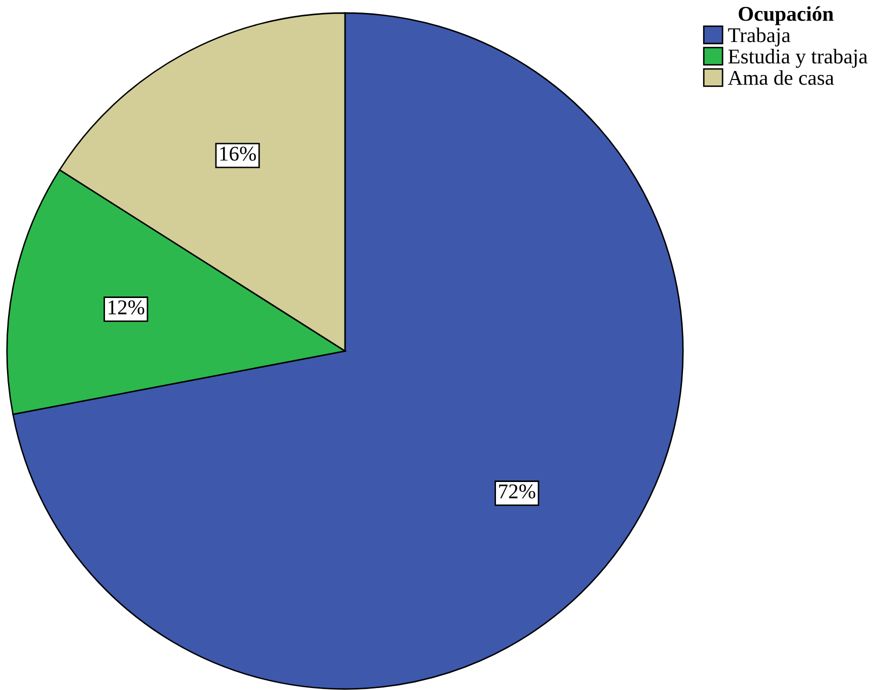  I want to click on data-label: 16%, so click(238, 153).